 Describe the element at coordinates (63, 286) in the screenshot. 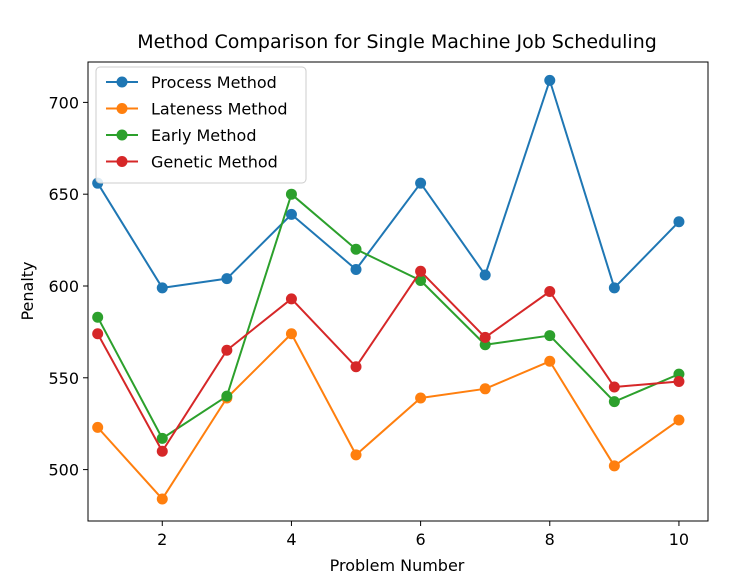

I see `y-tick-label: 600` at that location.